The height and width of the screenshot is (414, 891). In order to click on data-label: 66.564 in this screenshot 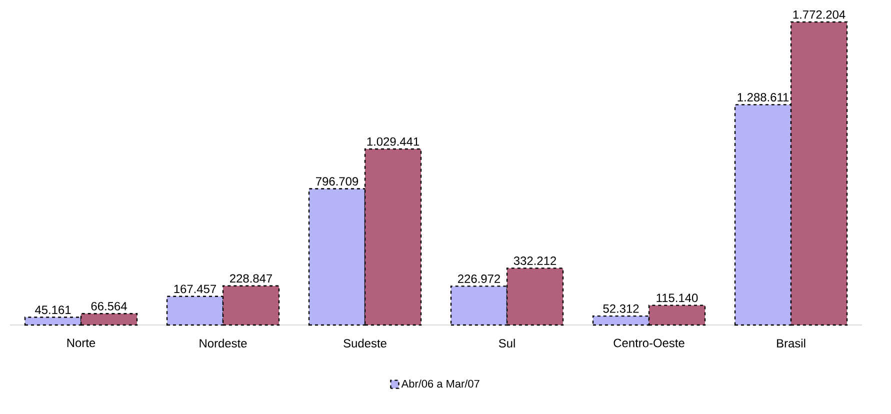, I will do `click(109, 306)`.